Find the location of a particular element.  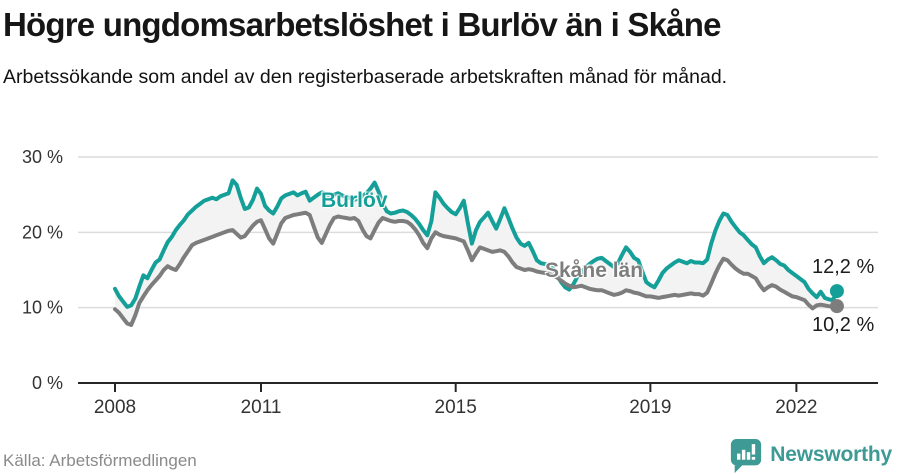

y-tick-label-20: 20 % is located at coordinates (42, 232).